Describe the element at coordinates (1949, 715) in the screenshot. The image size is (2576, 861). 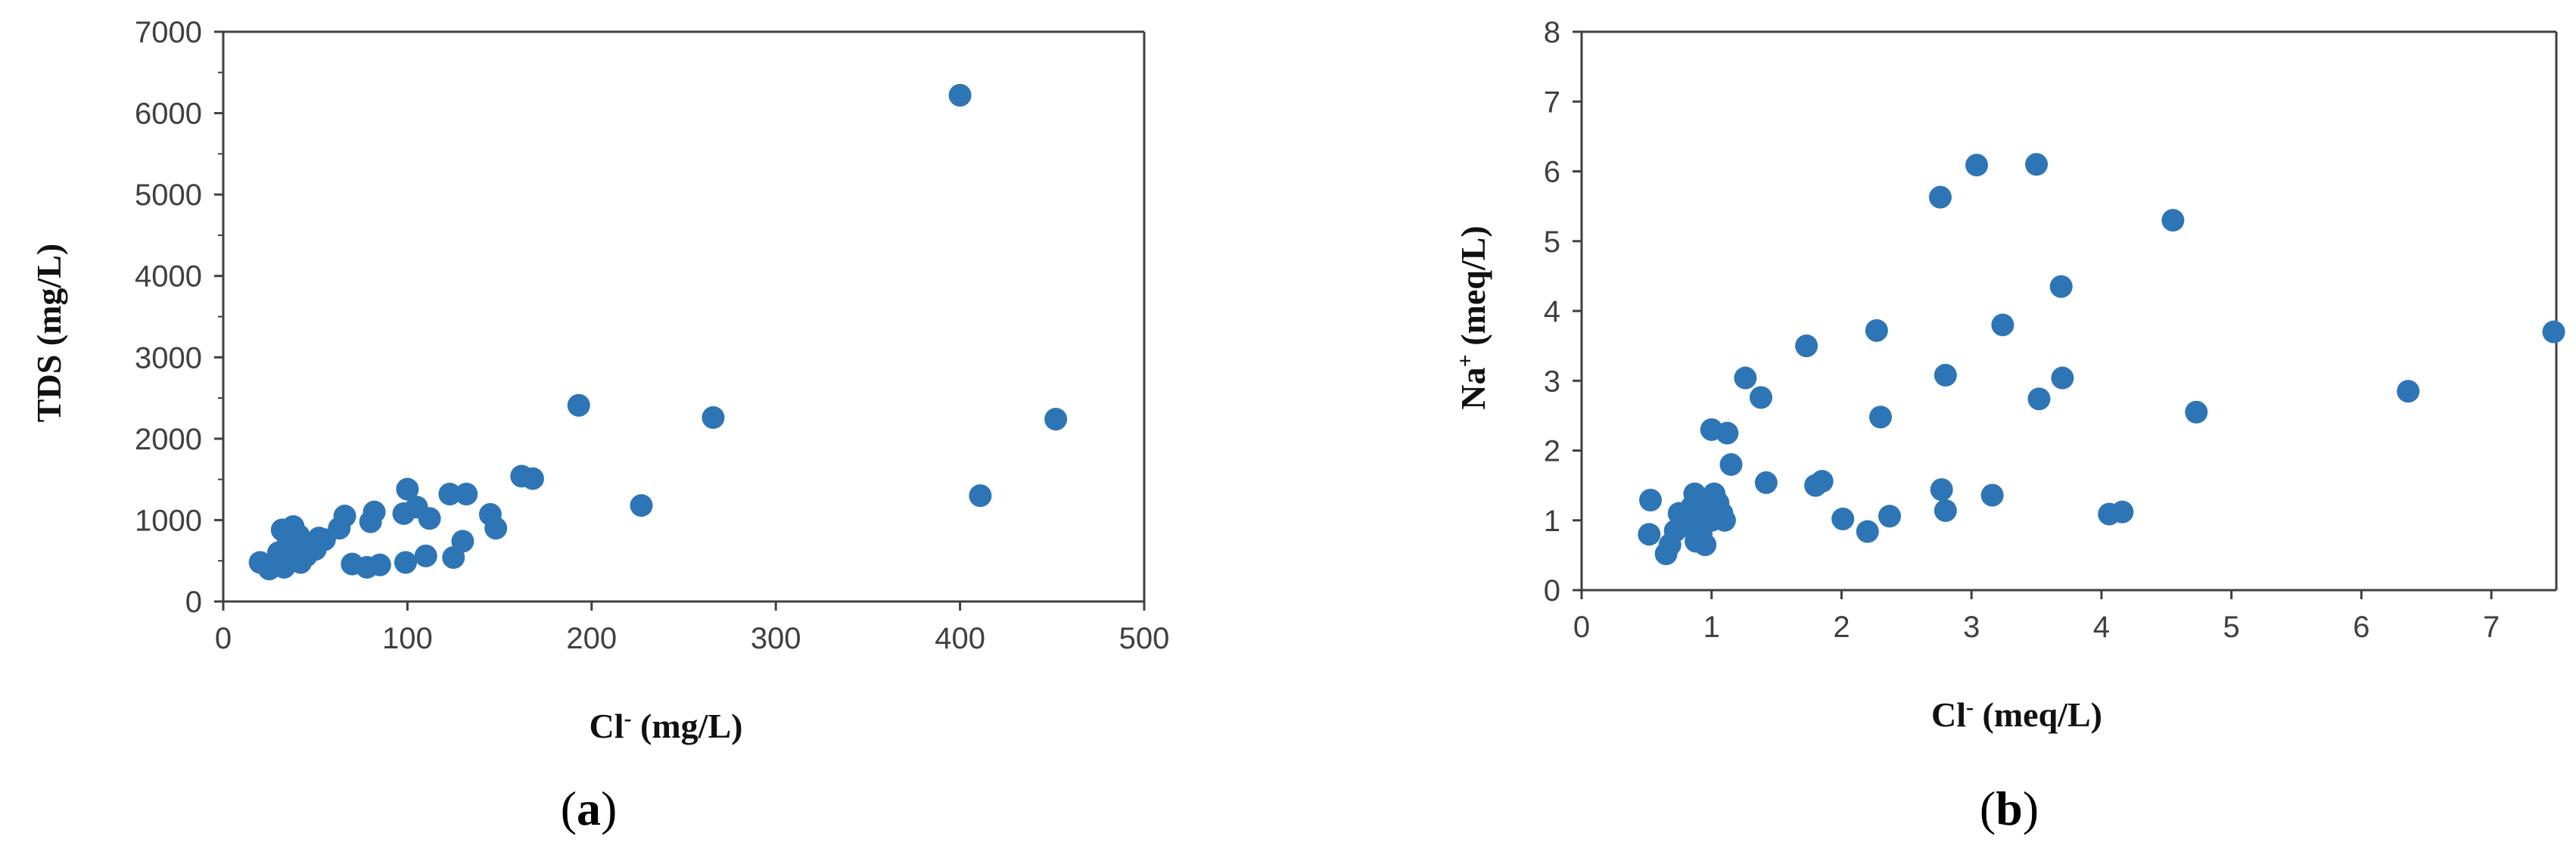
I see `x-axis-title-main-b: Cl` at that location.